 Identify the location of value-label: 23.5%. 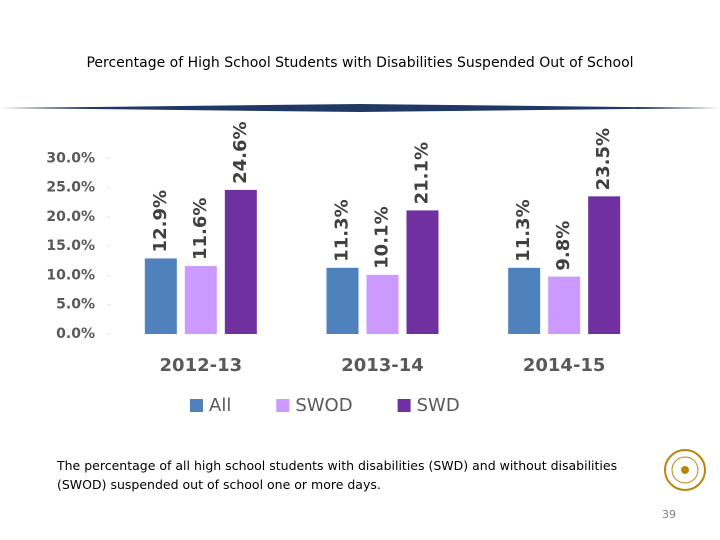
(603, 159).